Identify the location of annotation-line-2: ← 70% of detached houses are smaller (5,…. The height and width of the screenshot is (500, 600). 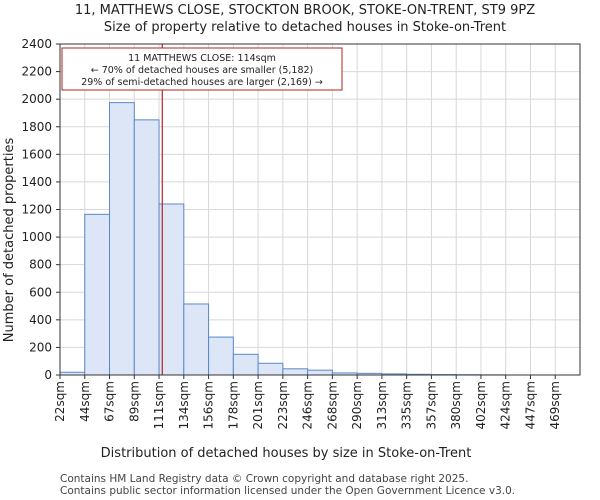
(202, 70).